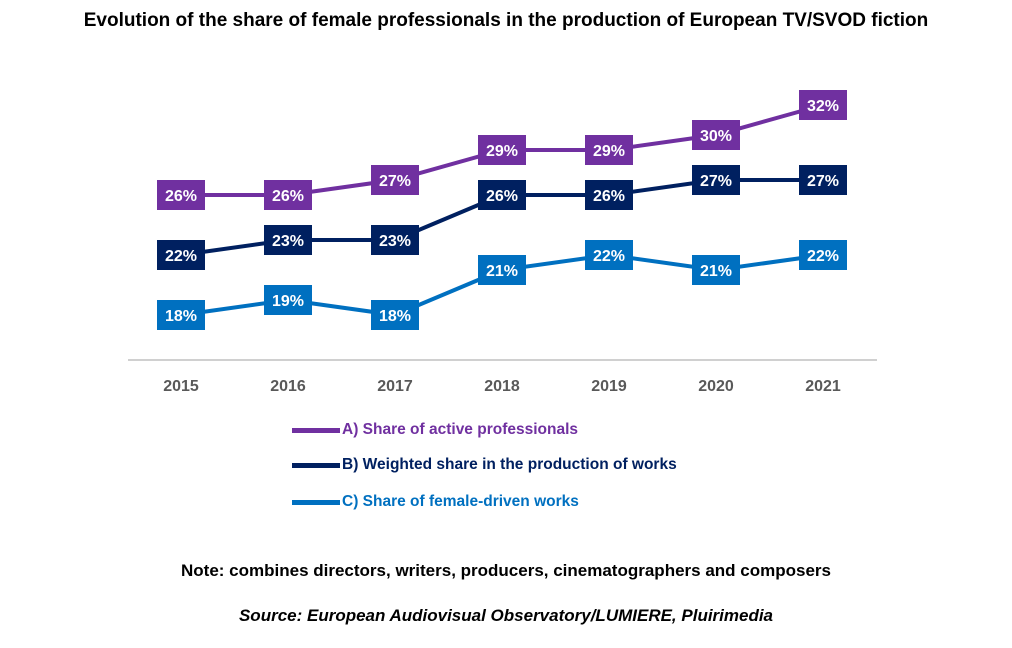 The image size is (1012, 648). I want to click on legend-item: A) Share of active professionals, so click(435, 430).